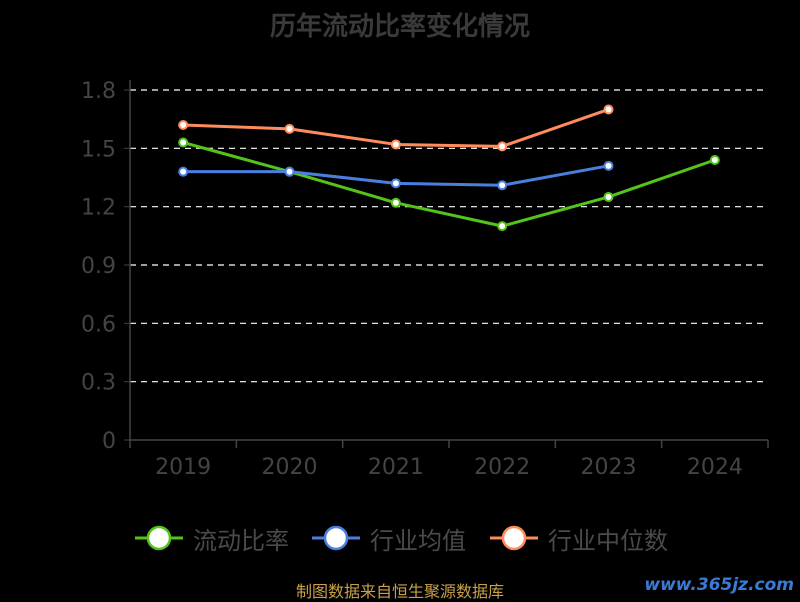 The image size is (800, 602). I want to click on y-tick-label: 0.9, so click(98, 266).